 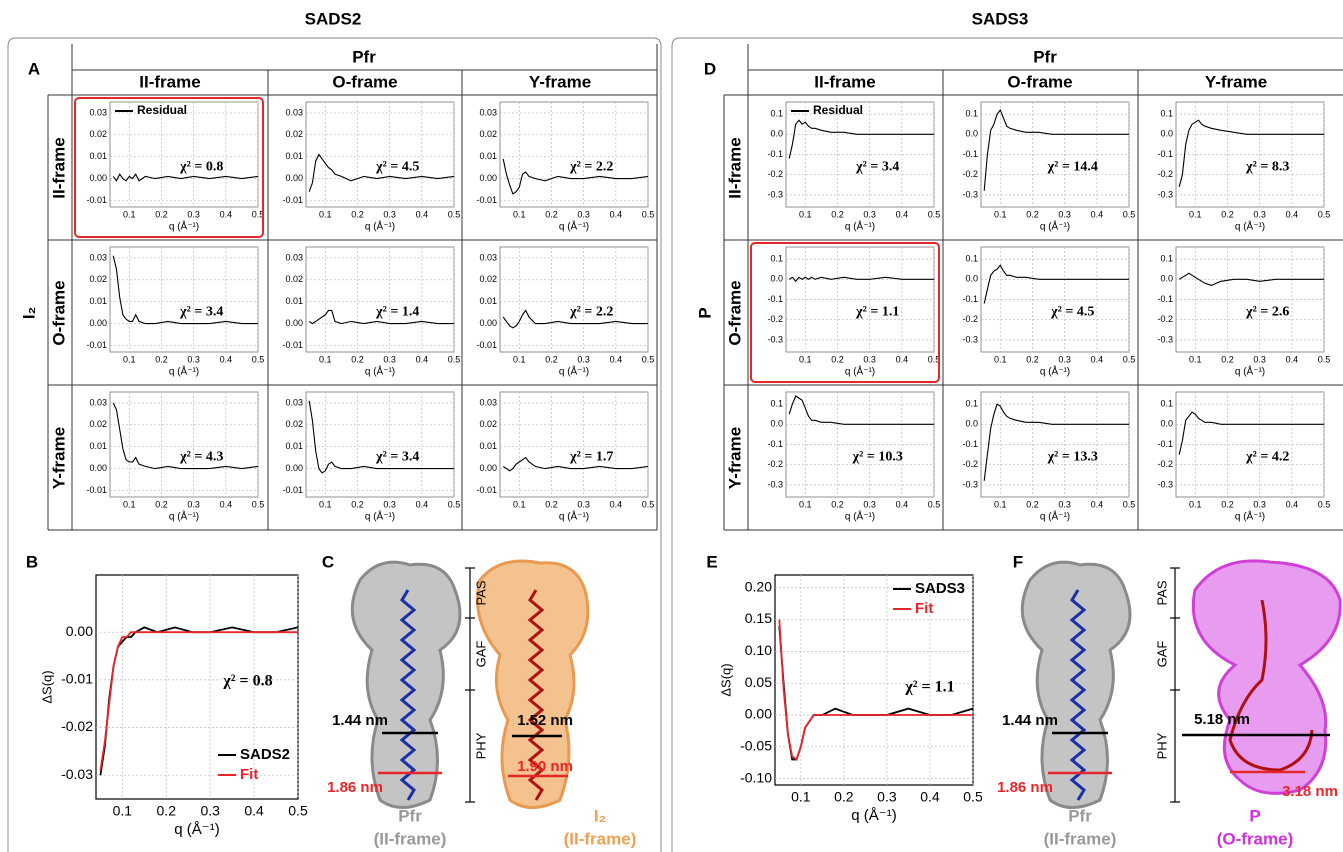 What do you see at coordinates (1018, 561) in the screenshot?
I see `panel-letter: F` at bounding box center [1018, 561].